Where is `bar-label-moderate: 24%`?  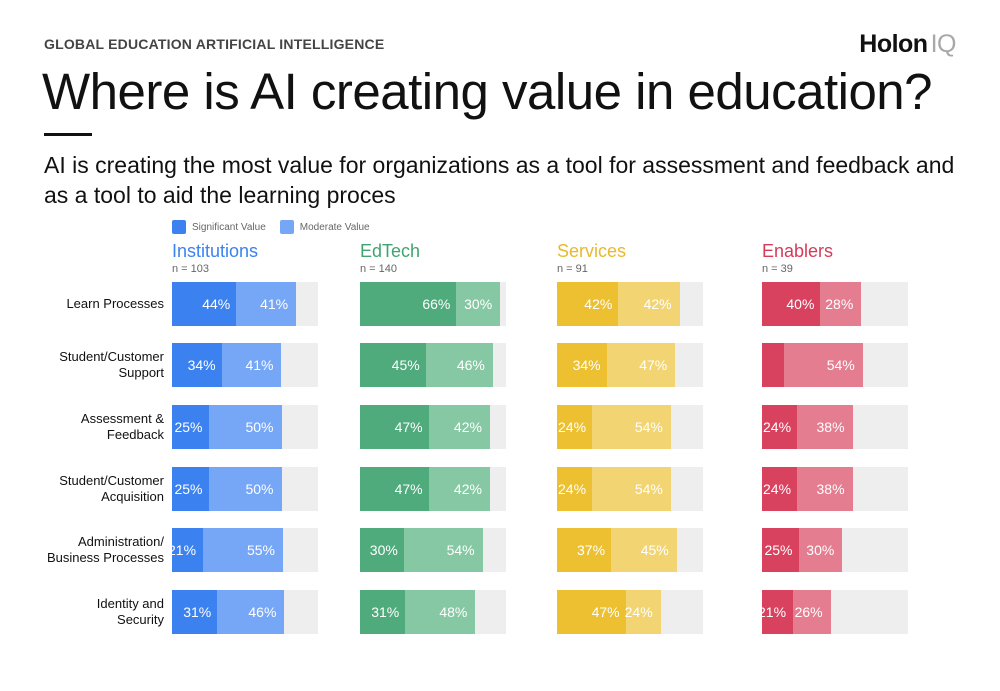
bar-label-moderate: 24% is located at coordinates (638, 612).